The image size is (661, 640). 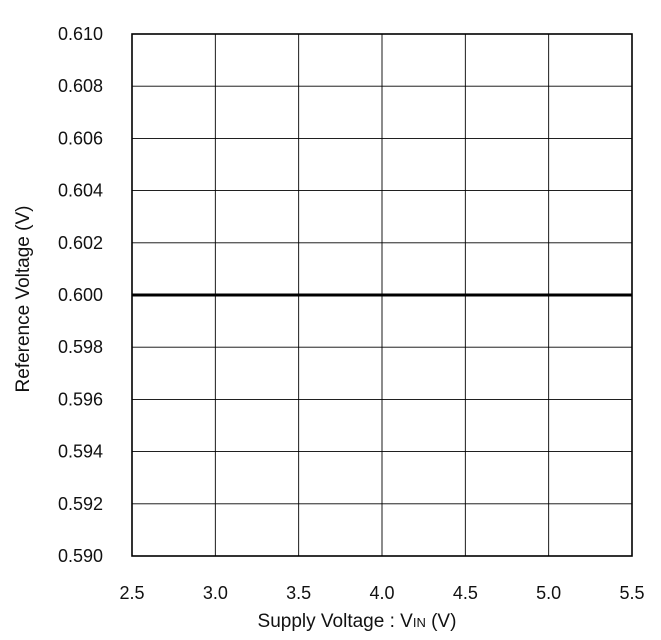 I want to click on x-axis-title-main: Supply Voltage : V, so click(x=336, y=621).